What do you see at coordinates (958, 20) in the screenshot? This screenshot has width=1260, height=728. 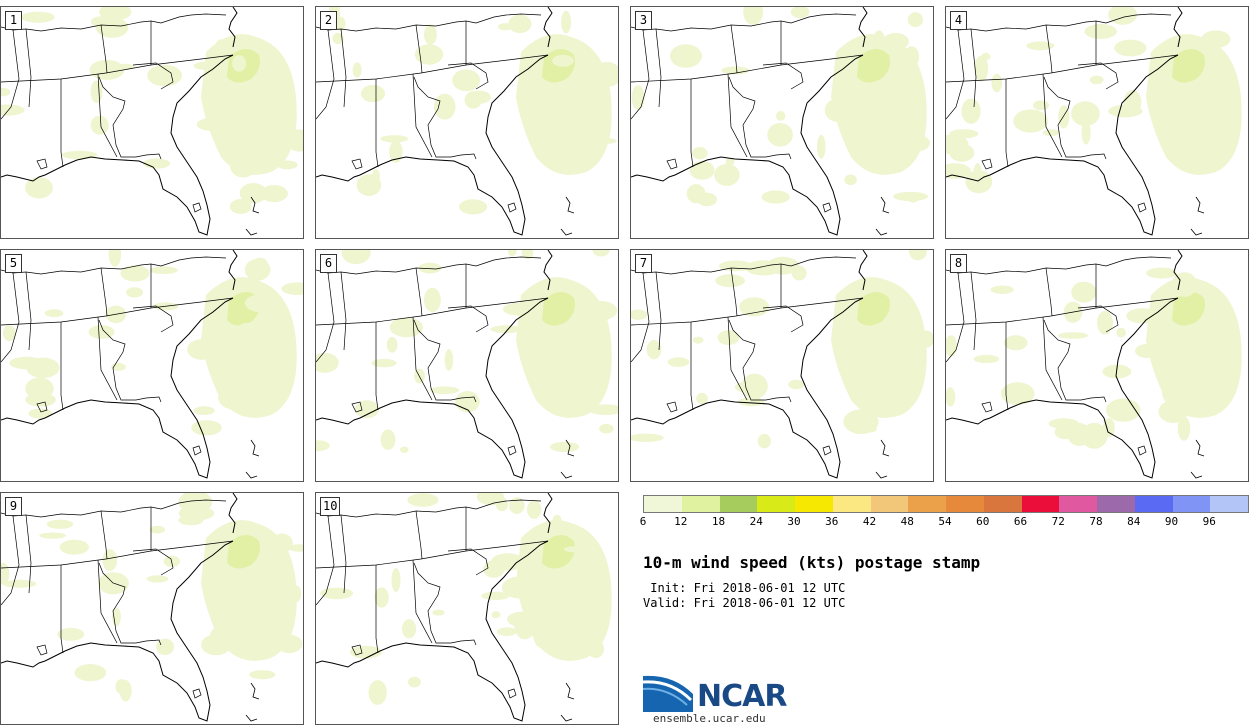 I see `member-number: 4` at bounding box center [958, 20].